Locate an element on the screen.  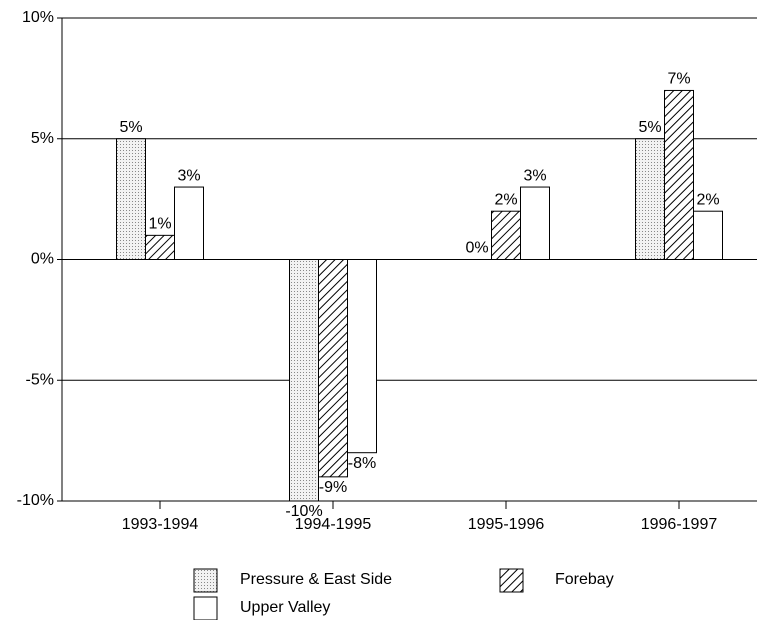
x-tick-label: 1994-1995 is located at coordinates (333, 524).